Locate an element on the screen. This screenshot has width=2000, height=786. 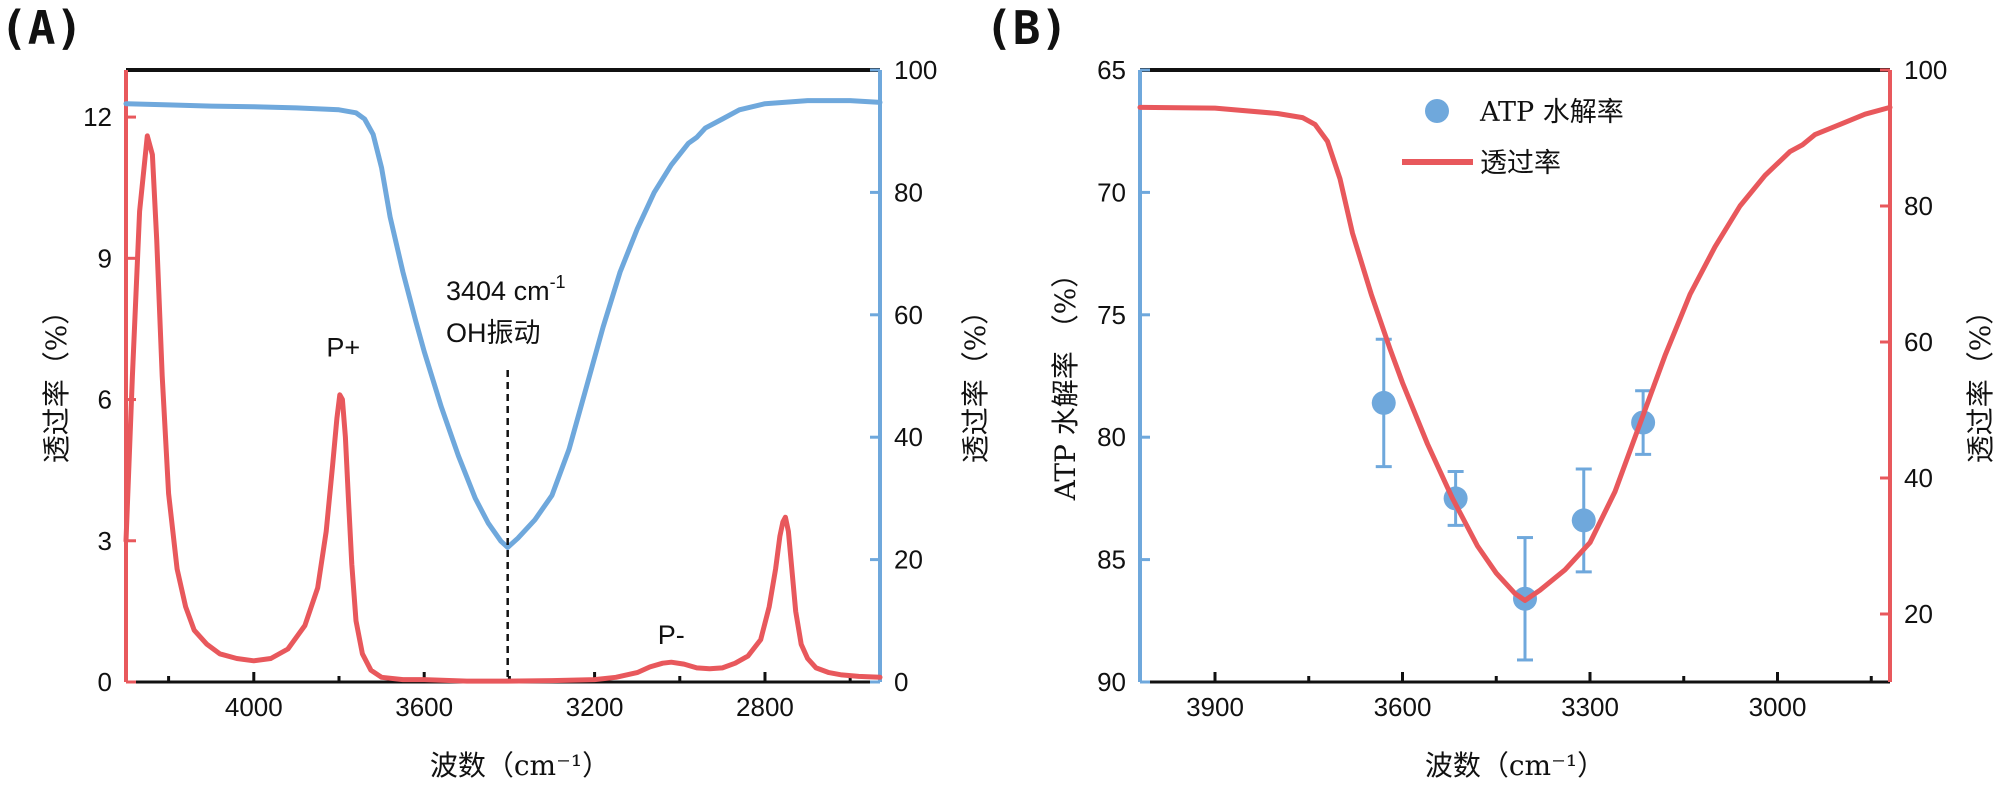
x-tick-label: 2800 is located at coordinates (765, 707).